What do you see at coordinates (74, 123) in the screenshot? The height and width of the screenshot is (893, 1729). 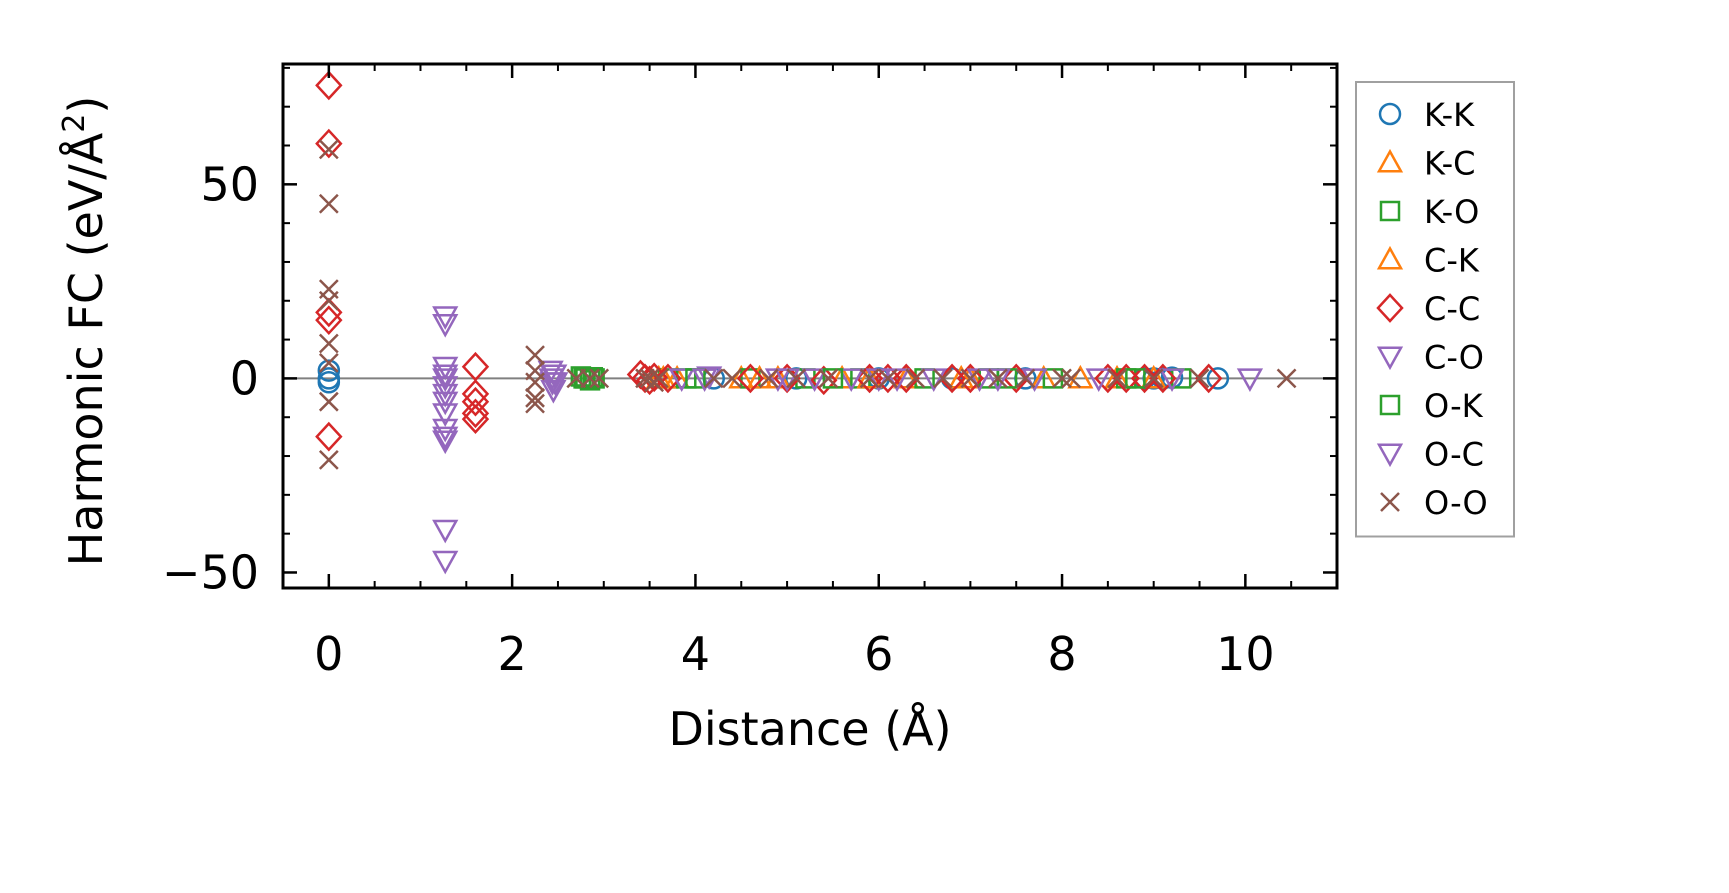 I see `y-axis-label-superscript: 2` at bounding box center [74, 123].